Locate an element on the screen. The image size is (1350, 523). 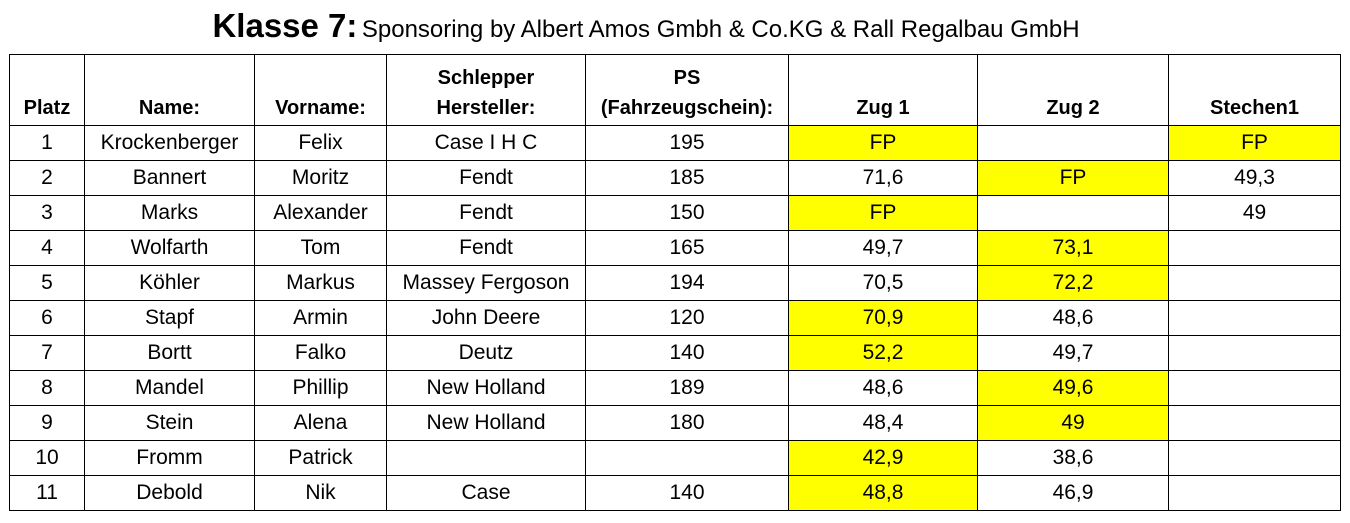
cell-name: Stein is located at coordinates (169, 423).